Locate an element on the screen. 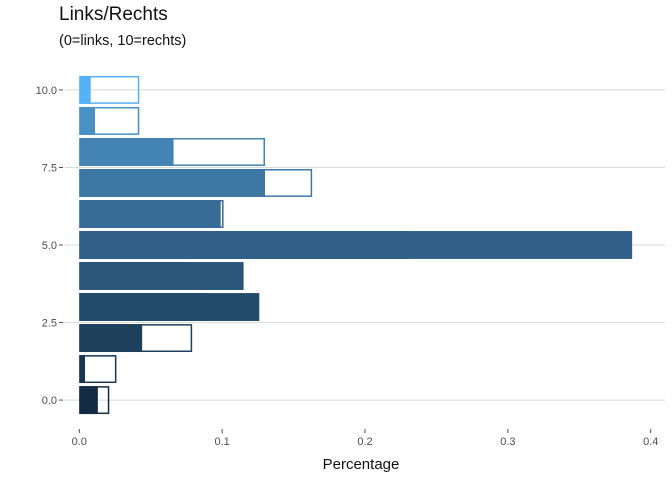  y-tick-label: 2.5 is located at coordinates (49, 324).